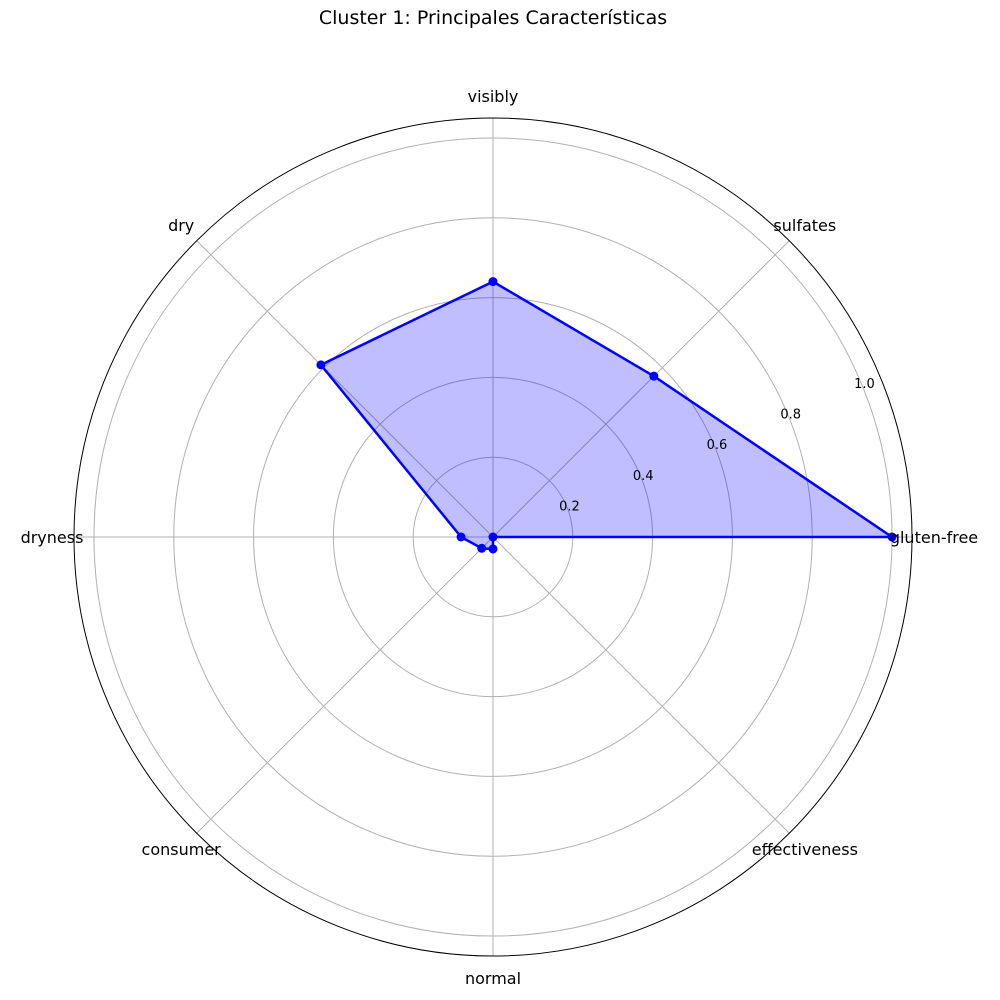  I want to click on data-point-dry, so click(321, 365).